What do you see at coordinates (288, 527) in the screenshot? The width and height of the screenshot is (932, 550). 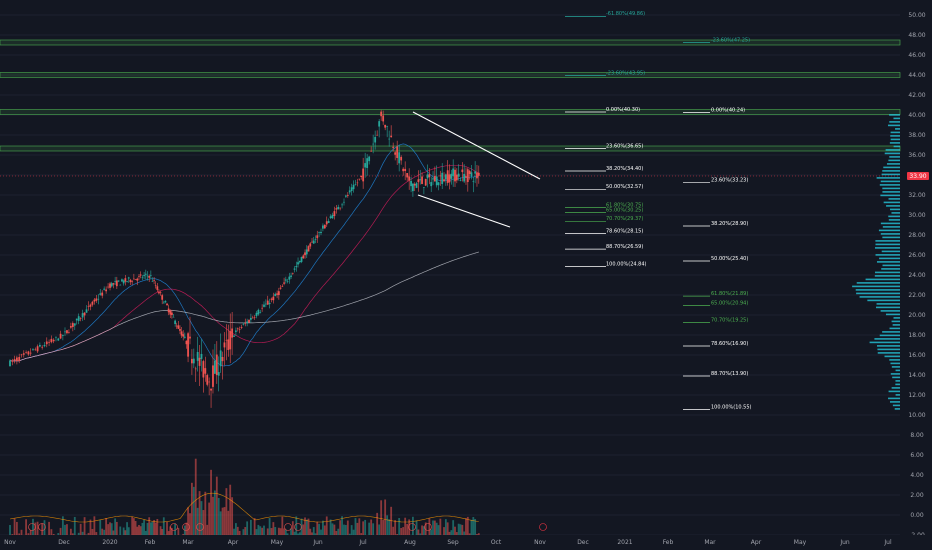 I see `event-marker` at bounding box center [288, 527].